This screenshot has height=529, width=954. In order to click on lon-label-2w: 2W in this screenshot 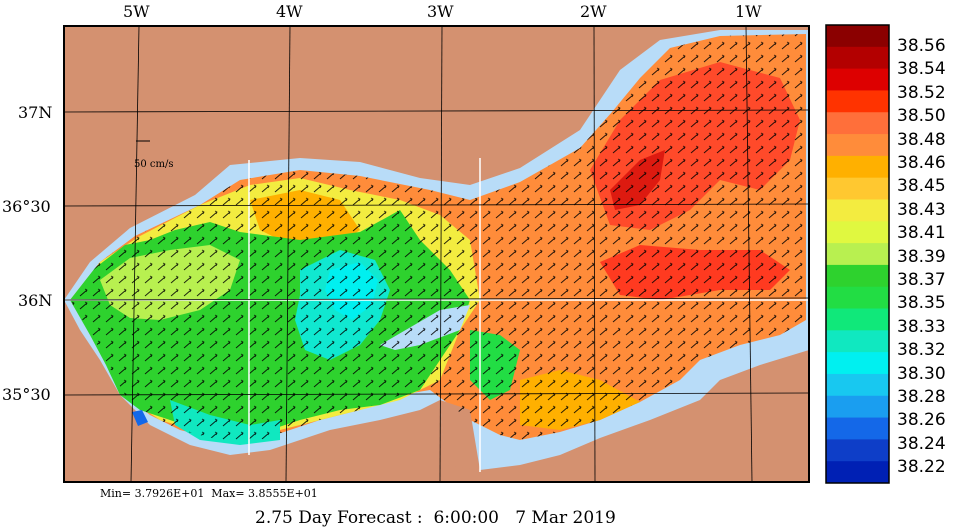, I will do `click(593, 11)`.